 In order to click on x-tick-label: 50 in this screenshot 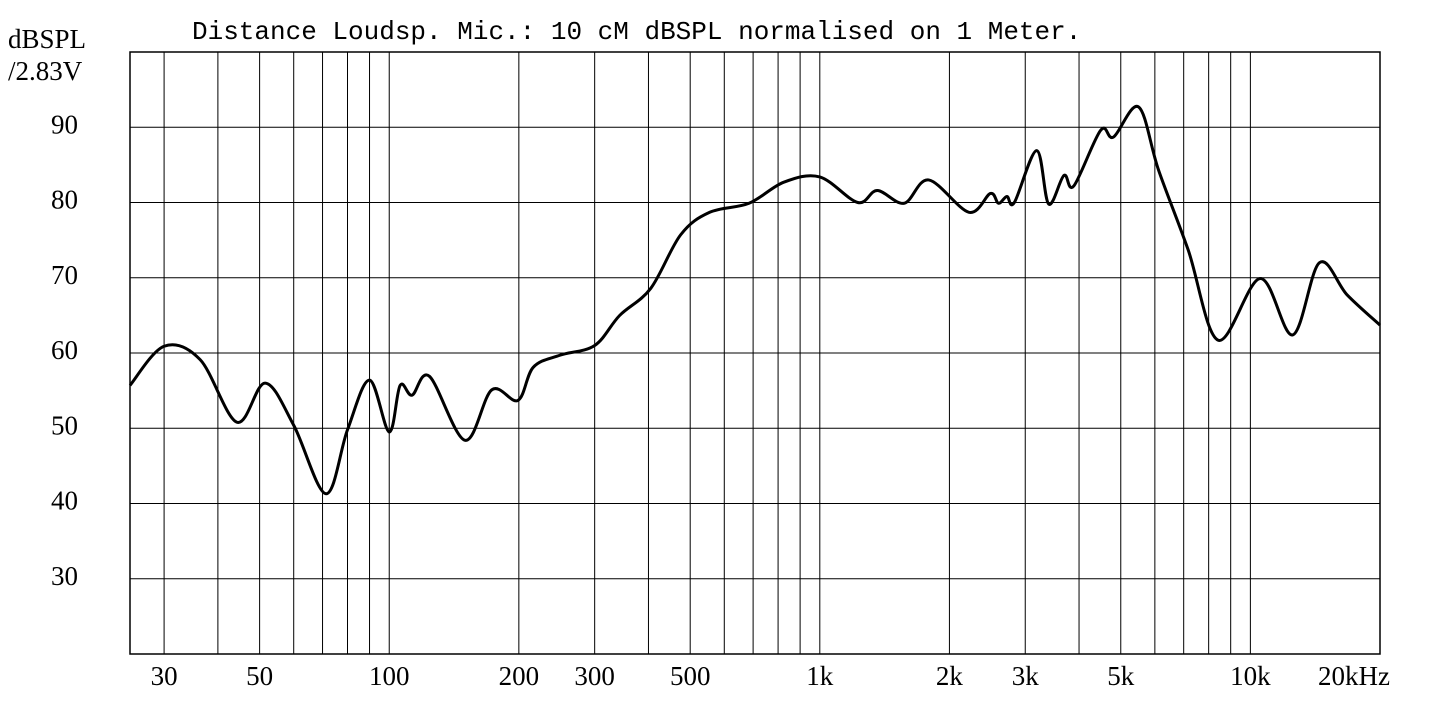, I will do `click(259, 676)`.